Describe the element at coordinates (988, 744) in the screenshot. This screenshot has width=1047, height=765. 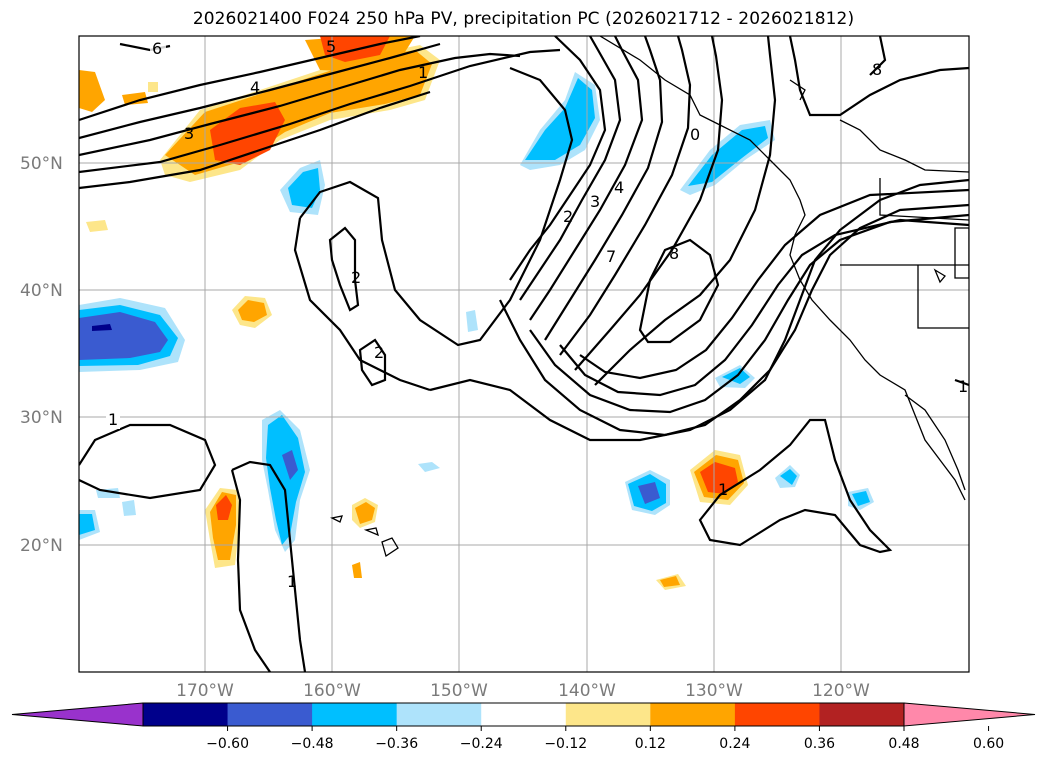
I see `colorbar-tick-label: 0.60` at that location.